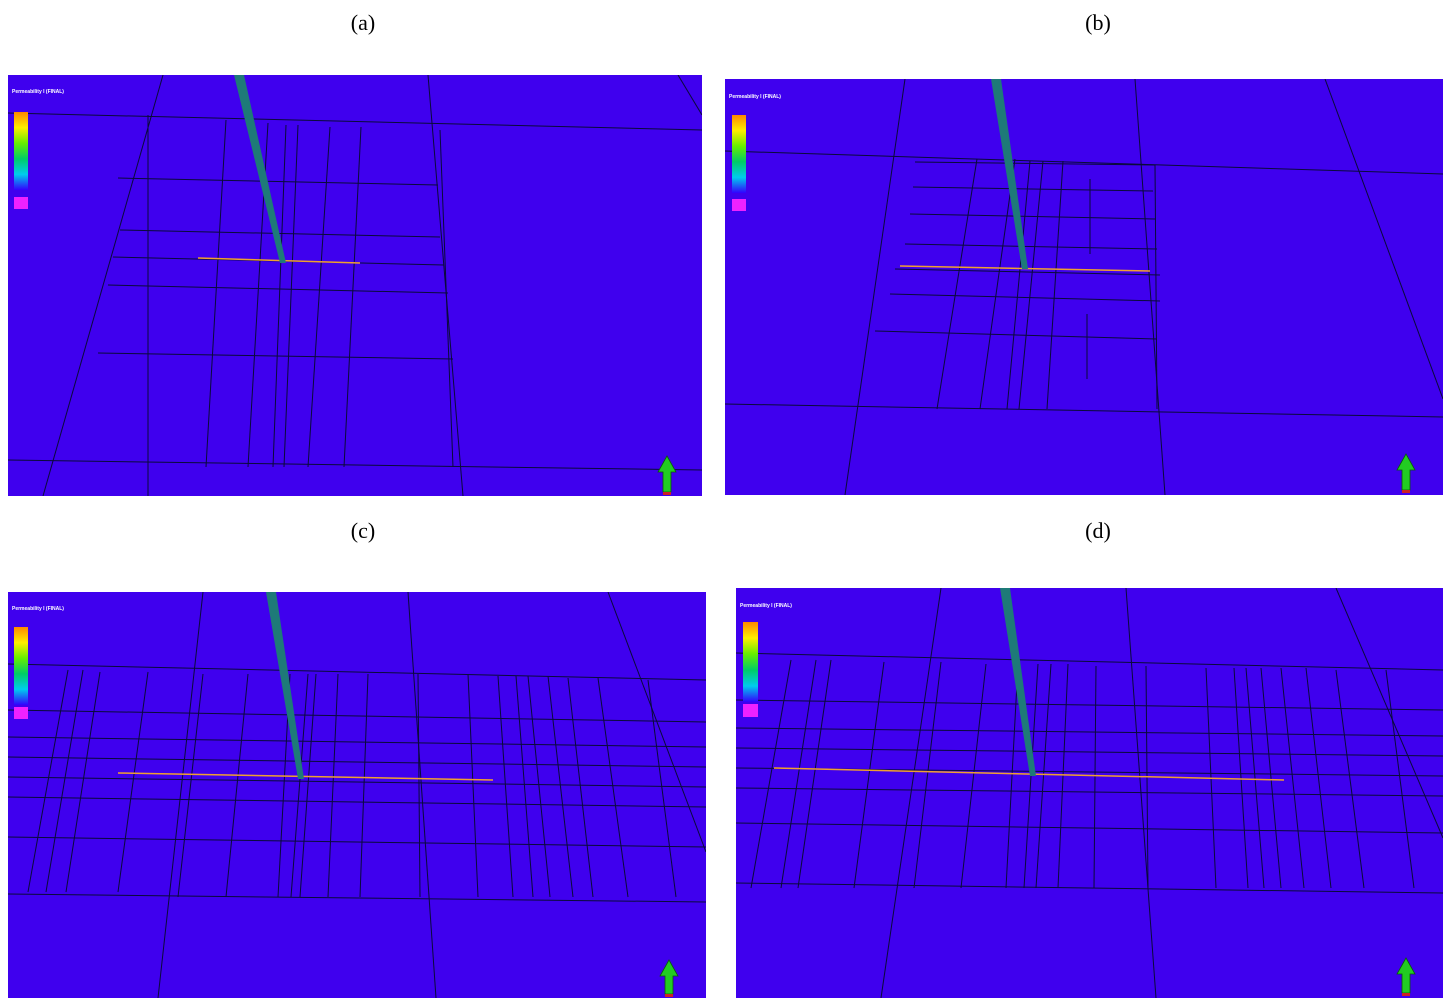 This screenshot has width=1448, height=998. What do you see at coordinates (1098, 530) in the screenshot?
I see `caption-d: (d)` at bounding box center [1098, 530].